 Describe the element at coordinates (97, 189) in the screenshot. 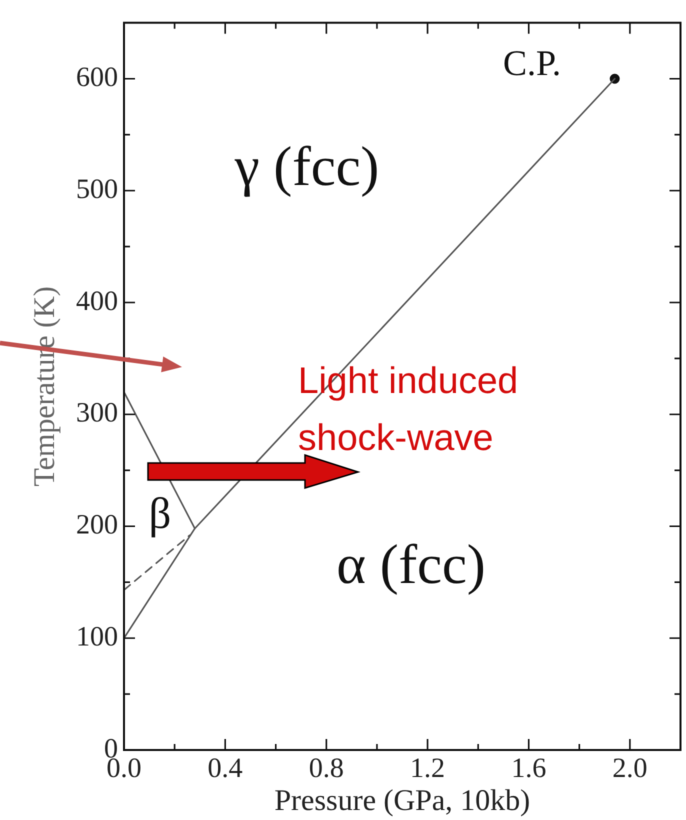

I see `y-tick-label: 500` at that location.